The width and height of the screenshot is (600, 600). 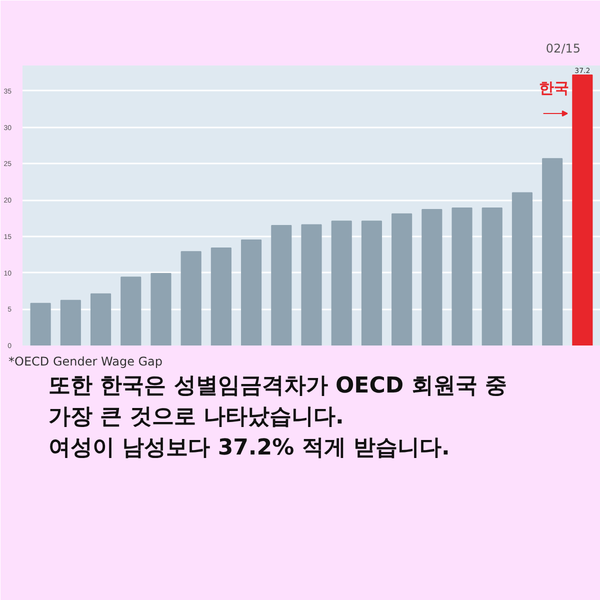 I want to click on text: 가장 큰 것으로 나타났습니다., so click(x=196, y=417).